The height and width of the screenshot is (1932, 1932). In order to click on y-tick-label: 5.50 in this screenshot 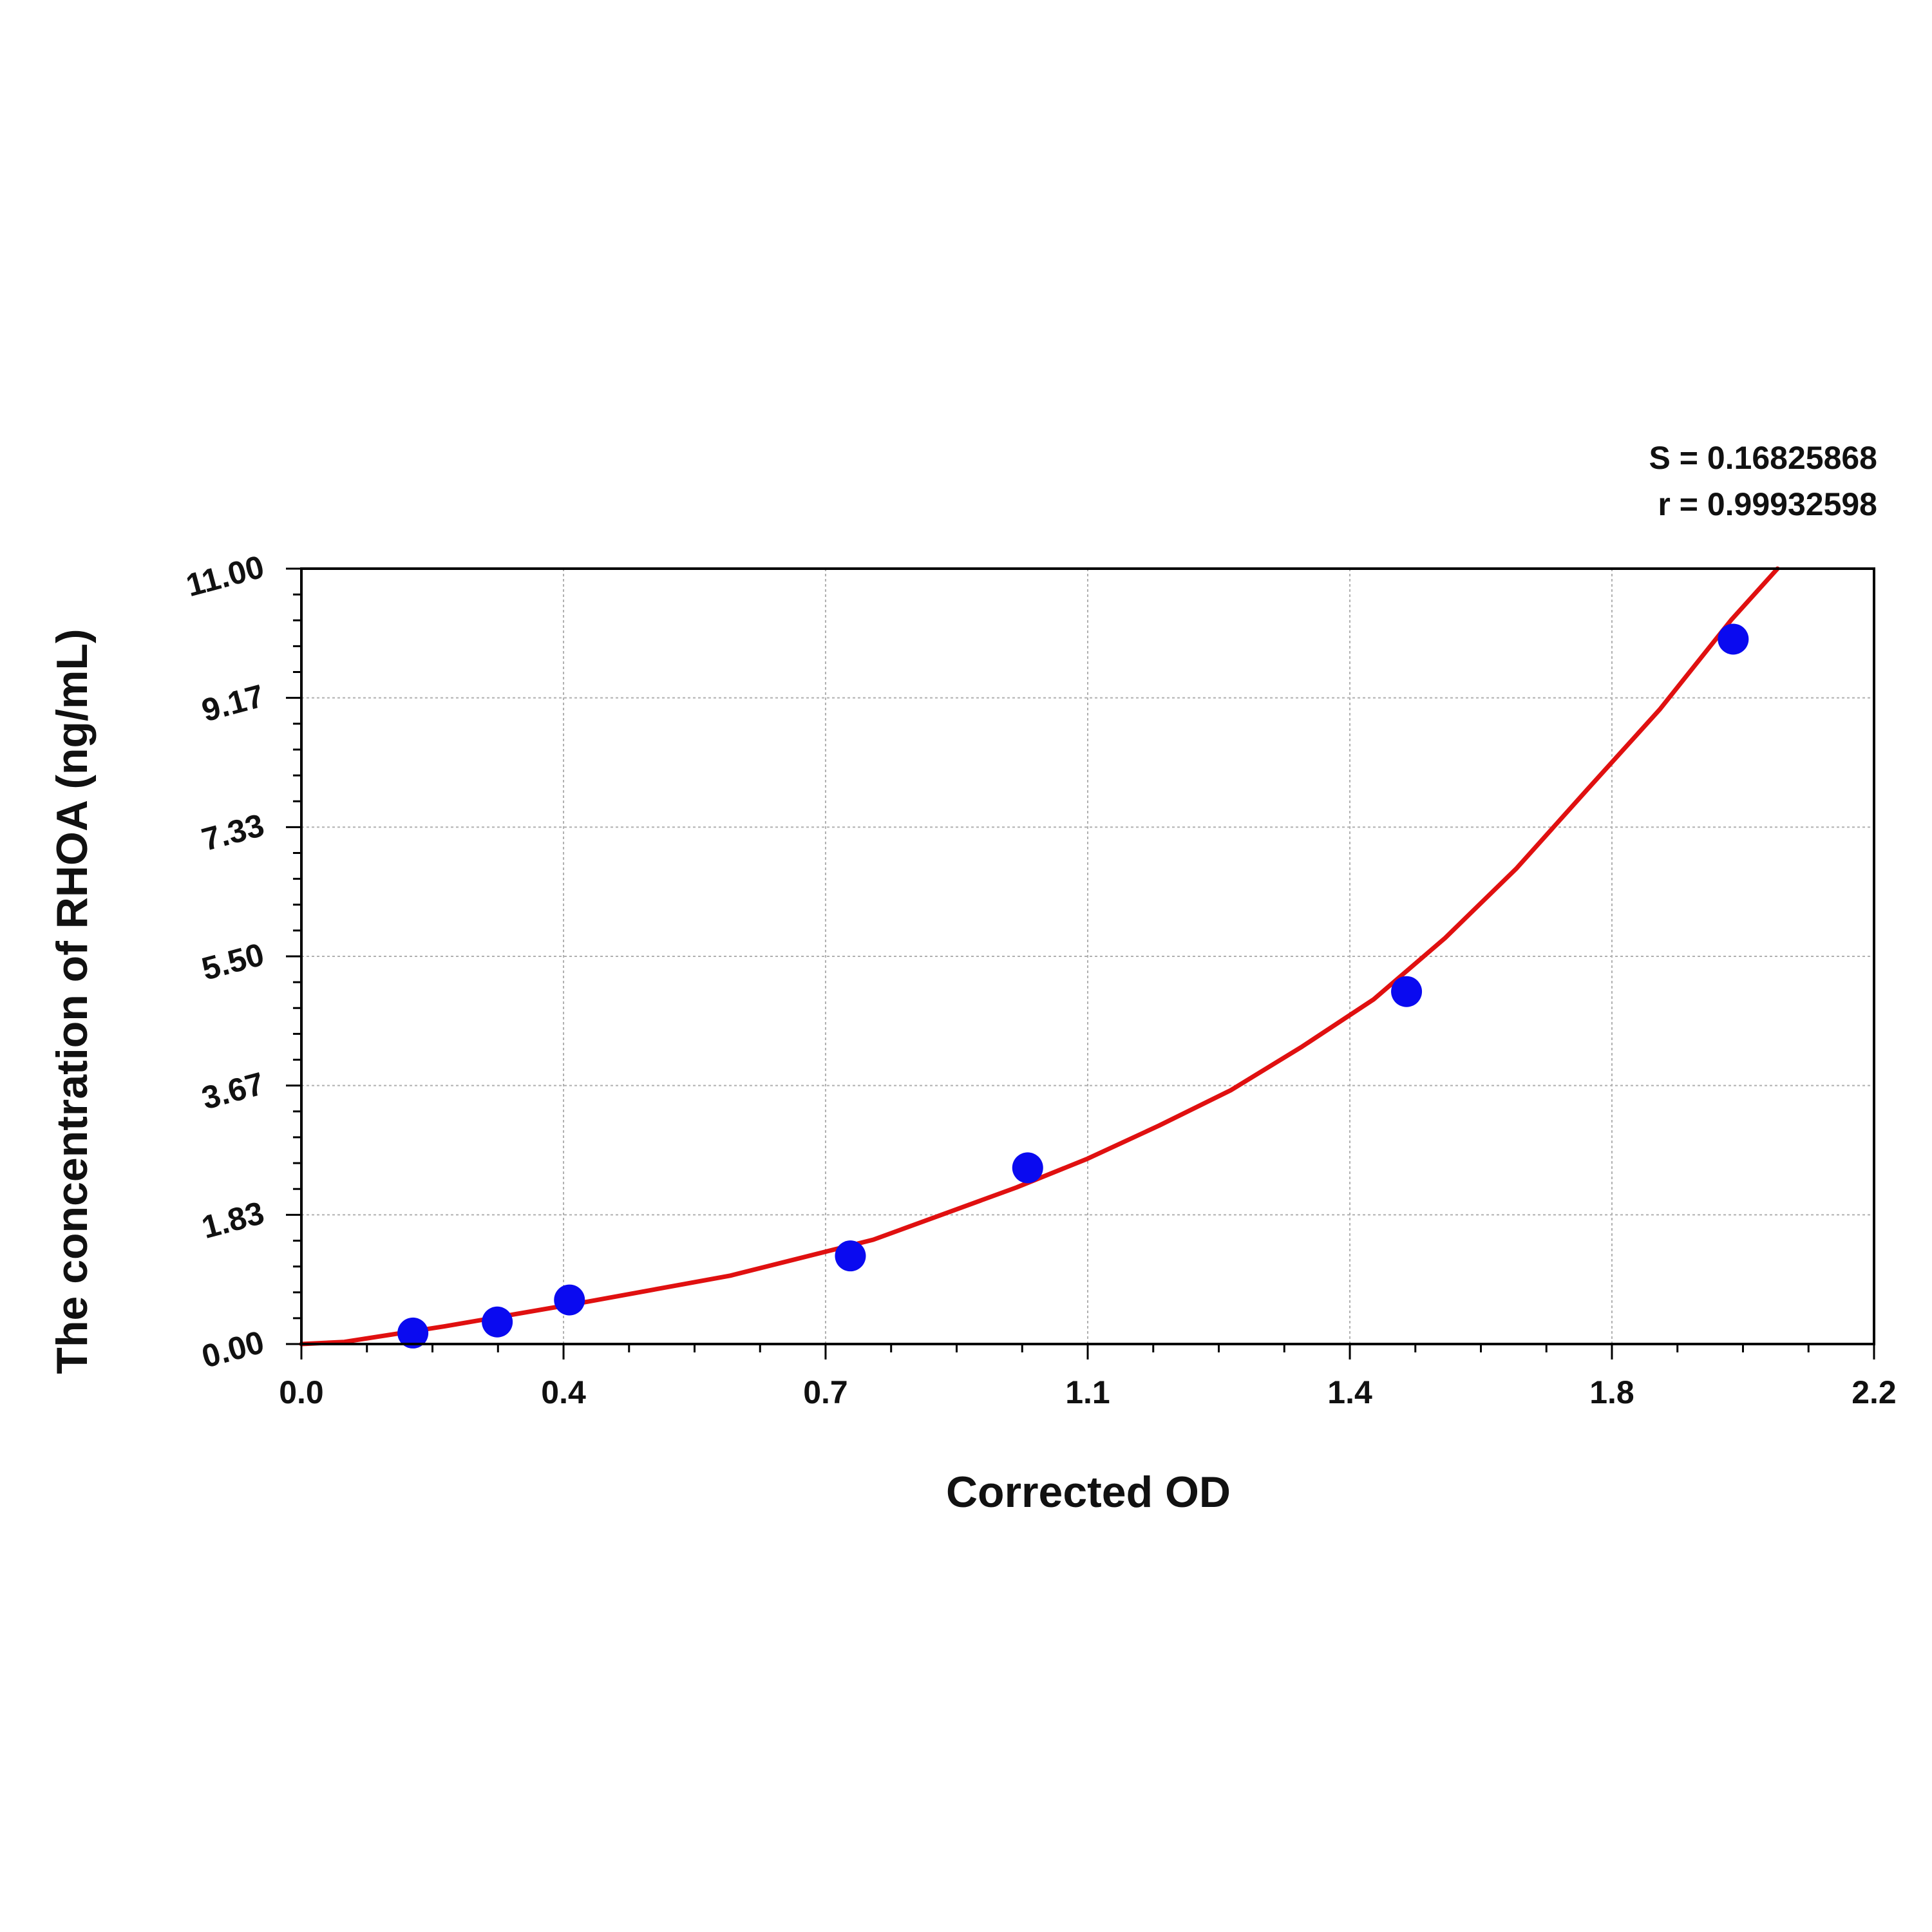, I will do `click(233, 962)`.